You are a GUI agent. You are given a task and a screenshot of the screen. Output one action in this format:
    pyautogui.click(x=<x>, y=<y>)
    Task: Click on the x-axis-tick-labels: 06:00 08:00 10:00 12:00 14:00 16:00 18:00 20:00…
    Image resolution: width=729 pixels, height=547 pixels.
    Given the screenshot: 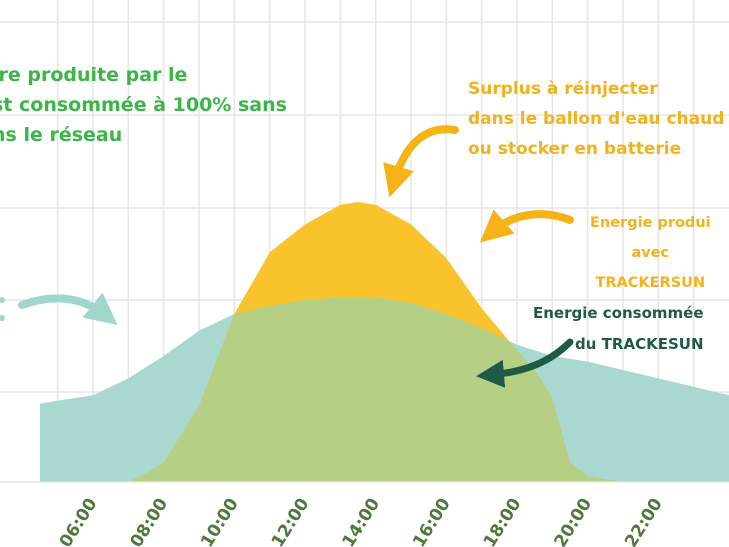 What is the action you would take?
    pyautogui.click(x=361, y=521)
    